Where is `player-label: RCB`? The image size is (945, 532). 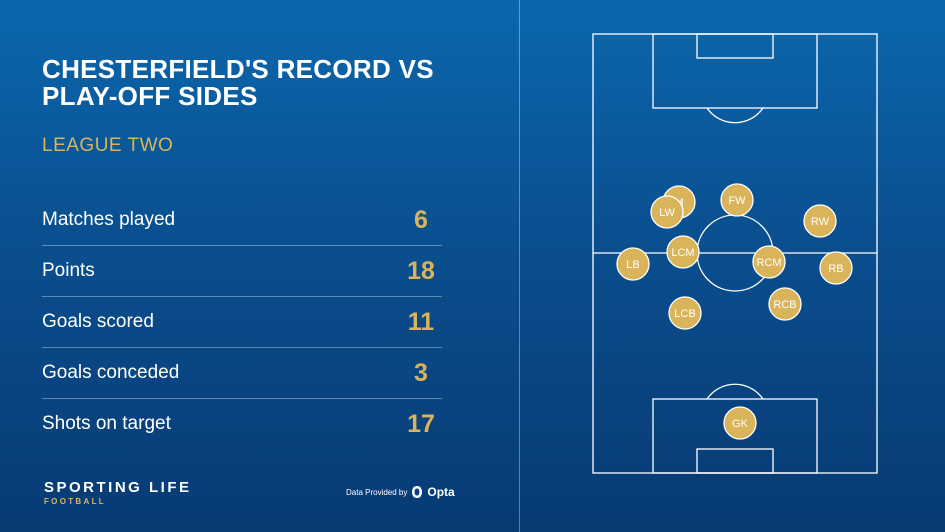 player-label: RCB is located at coordinates (784, 305).